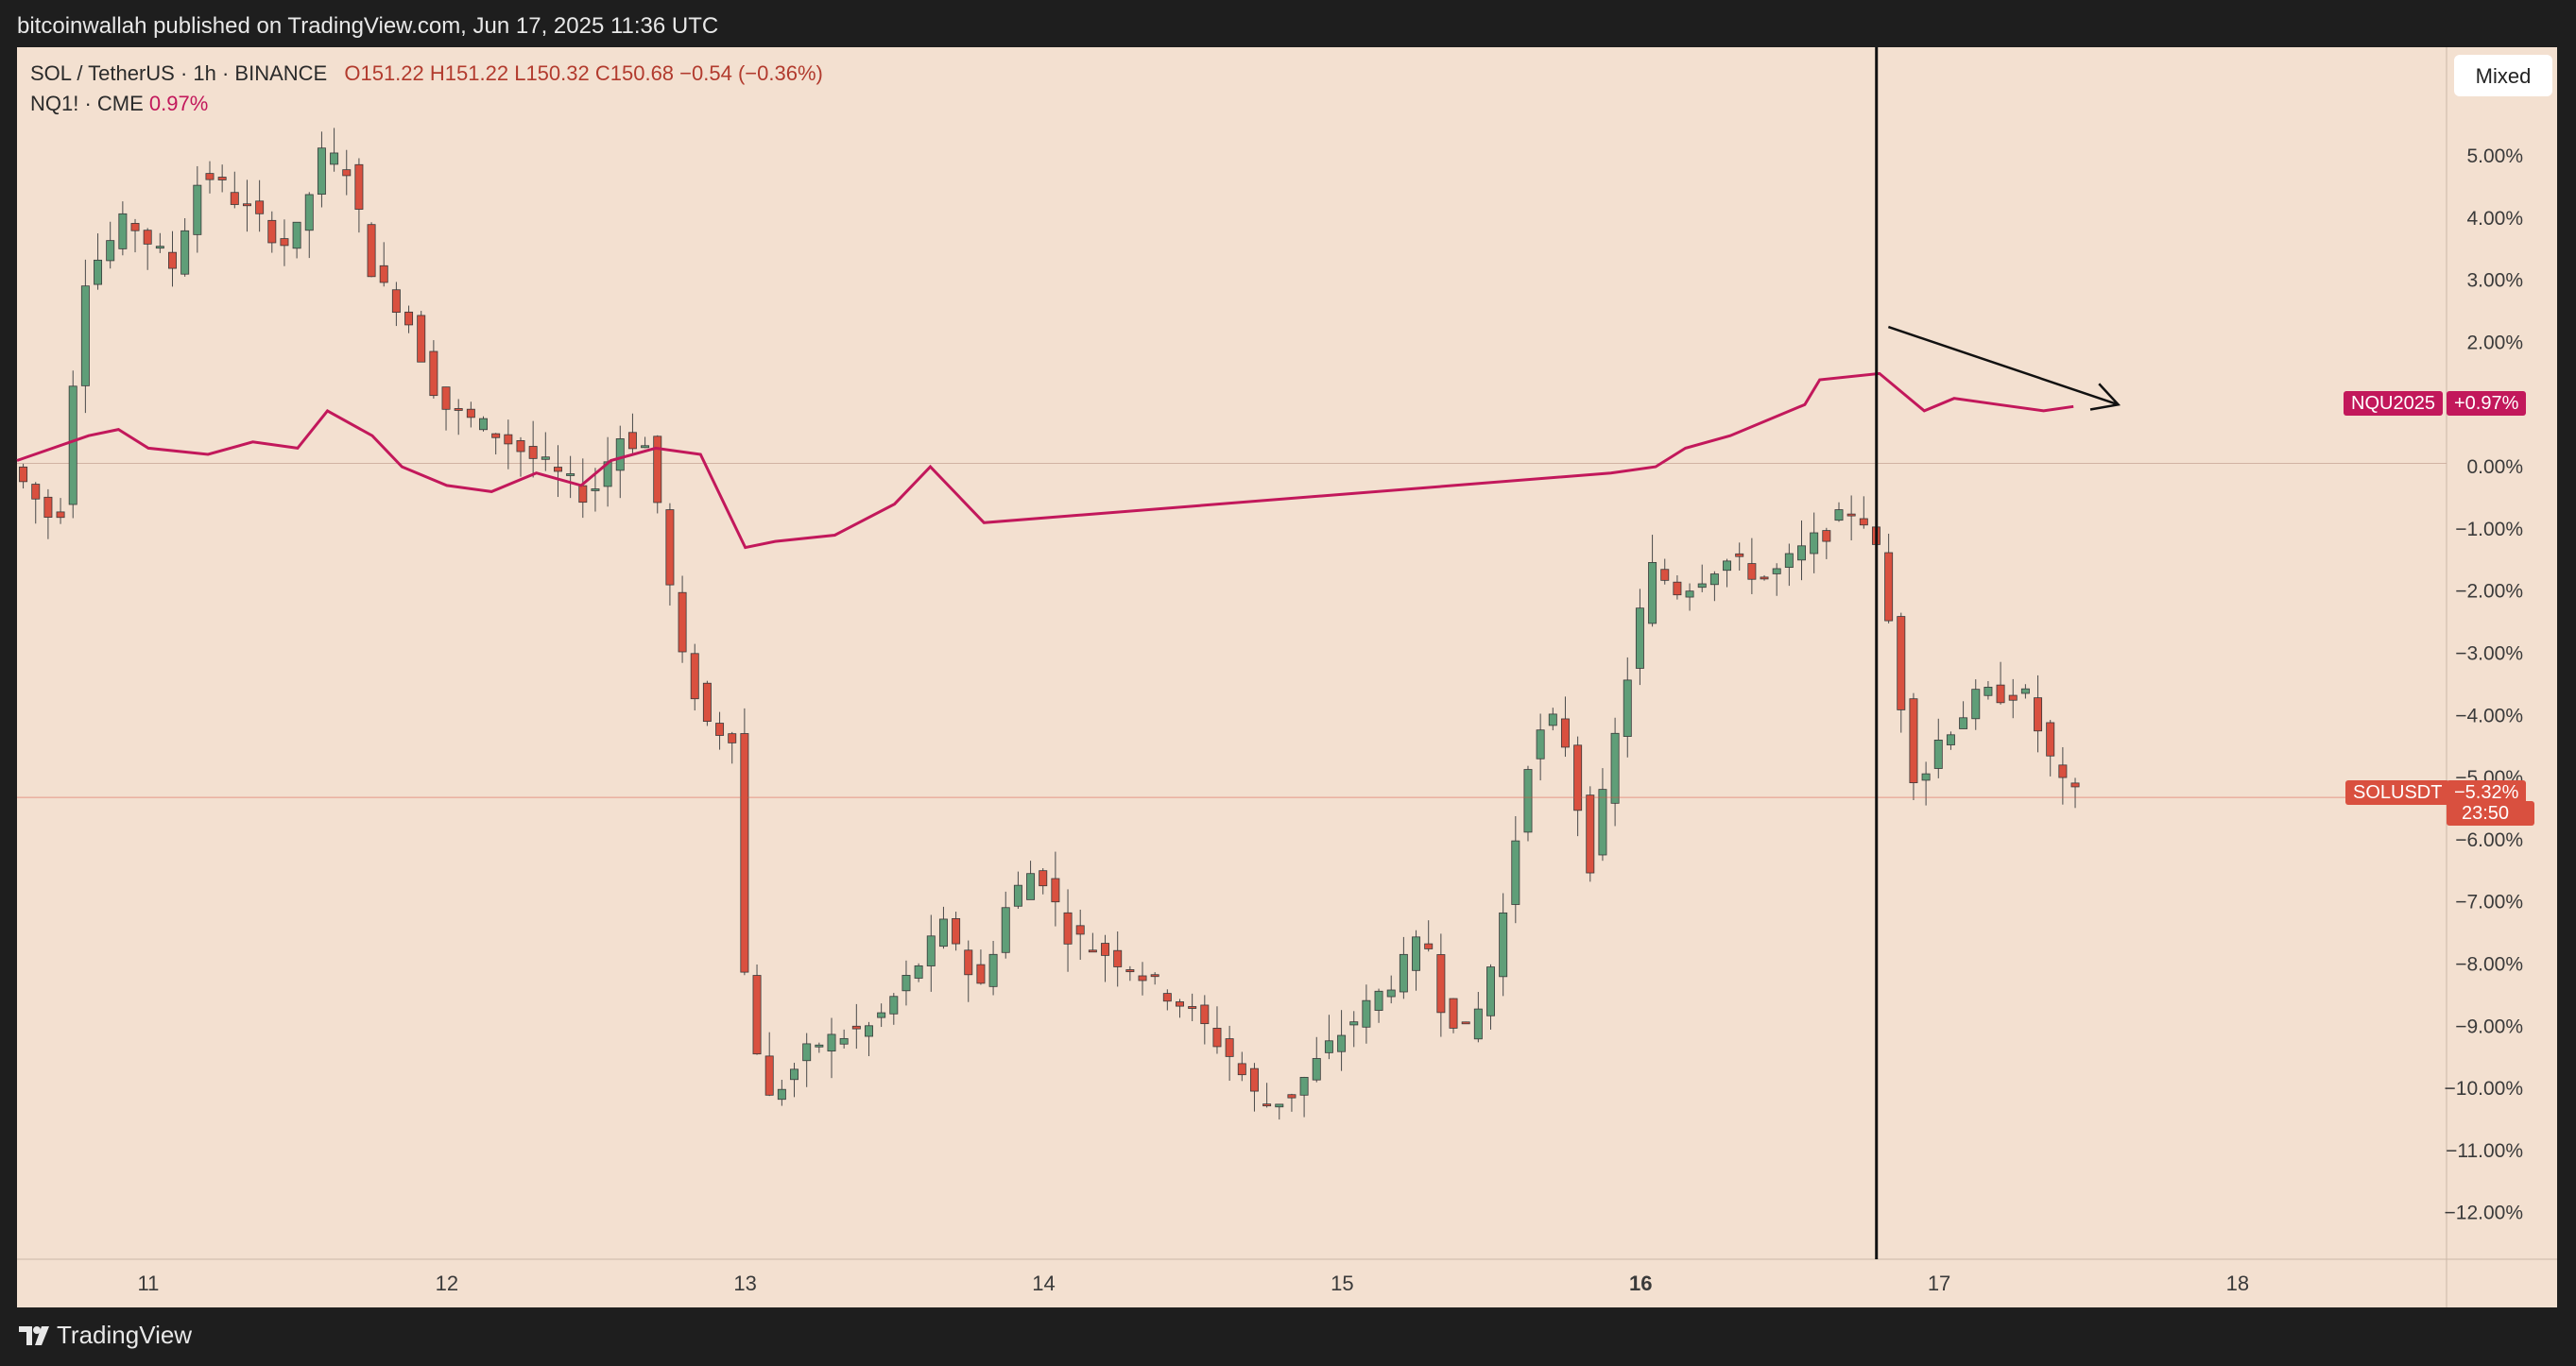 The image size is (2576, 1366). Describe the element at coordinates (1640, 1283) in the screenshot. I see `x-tick-label: 16` at that location.